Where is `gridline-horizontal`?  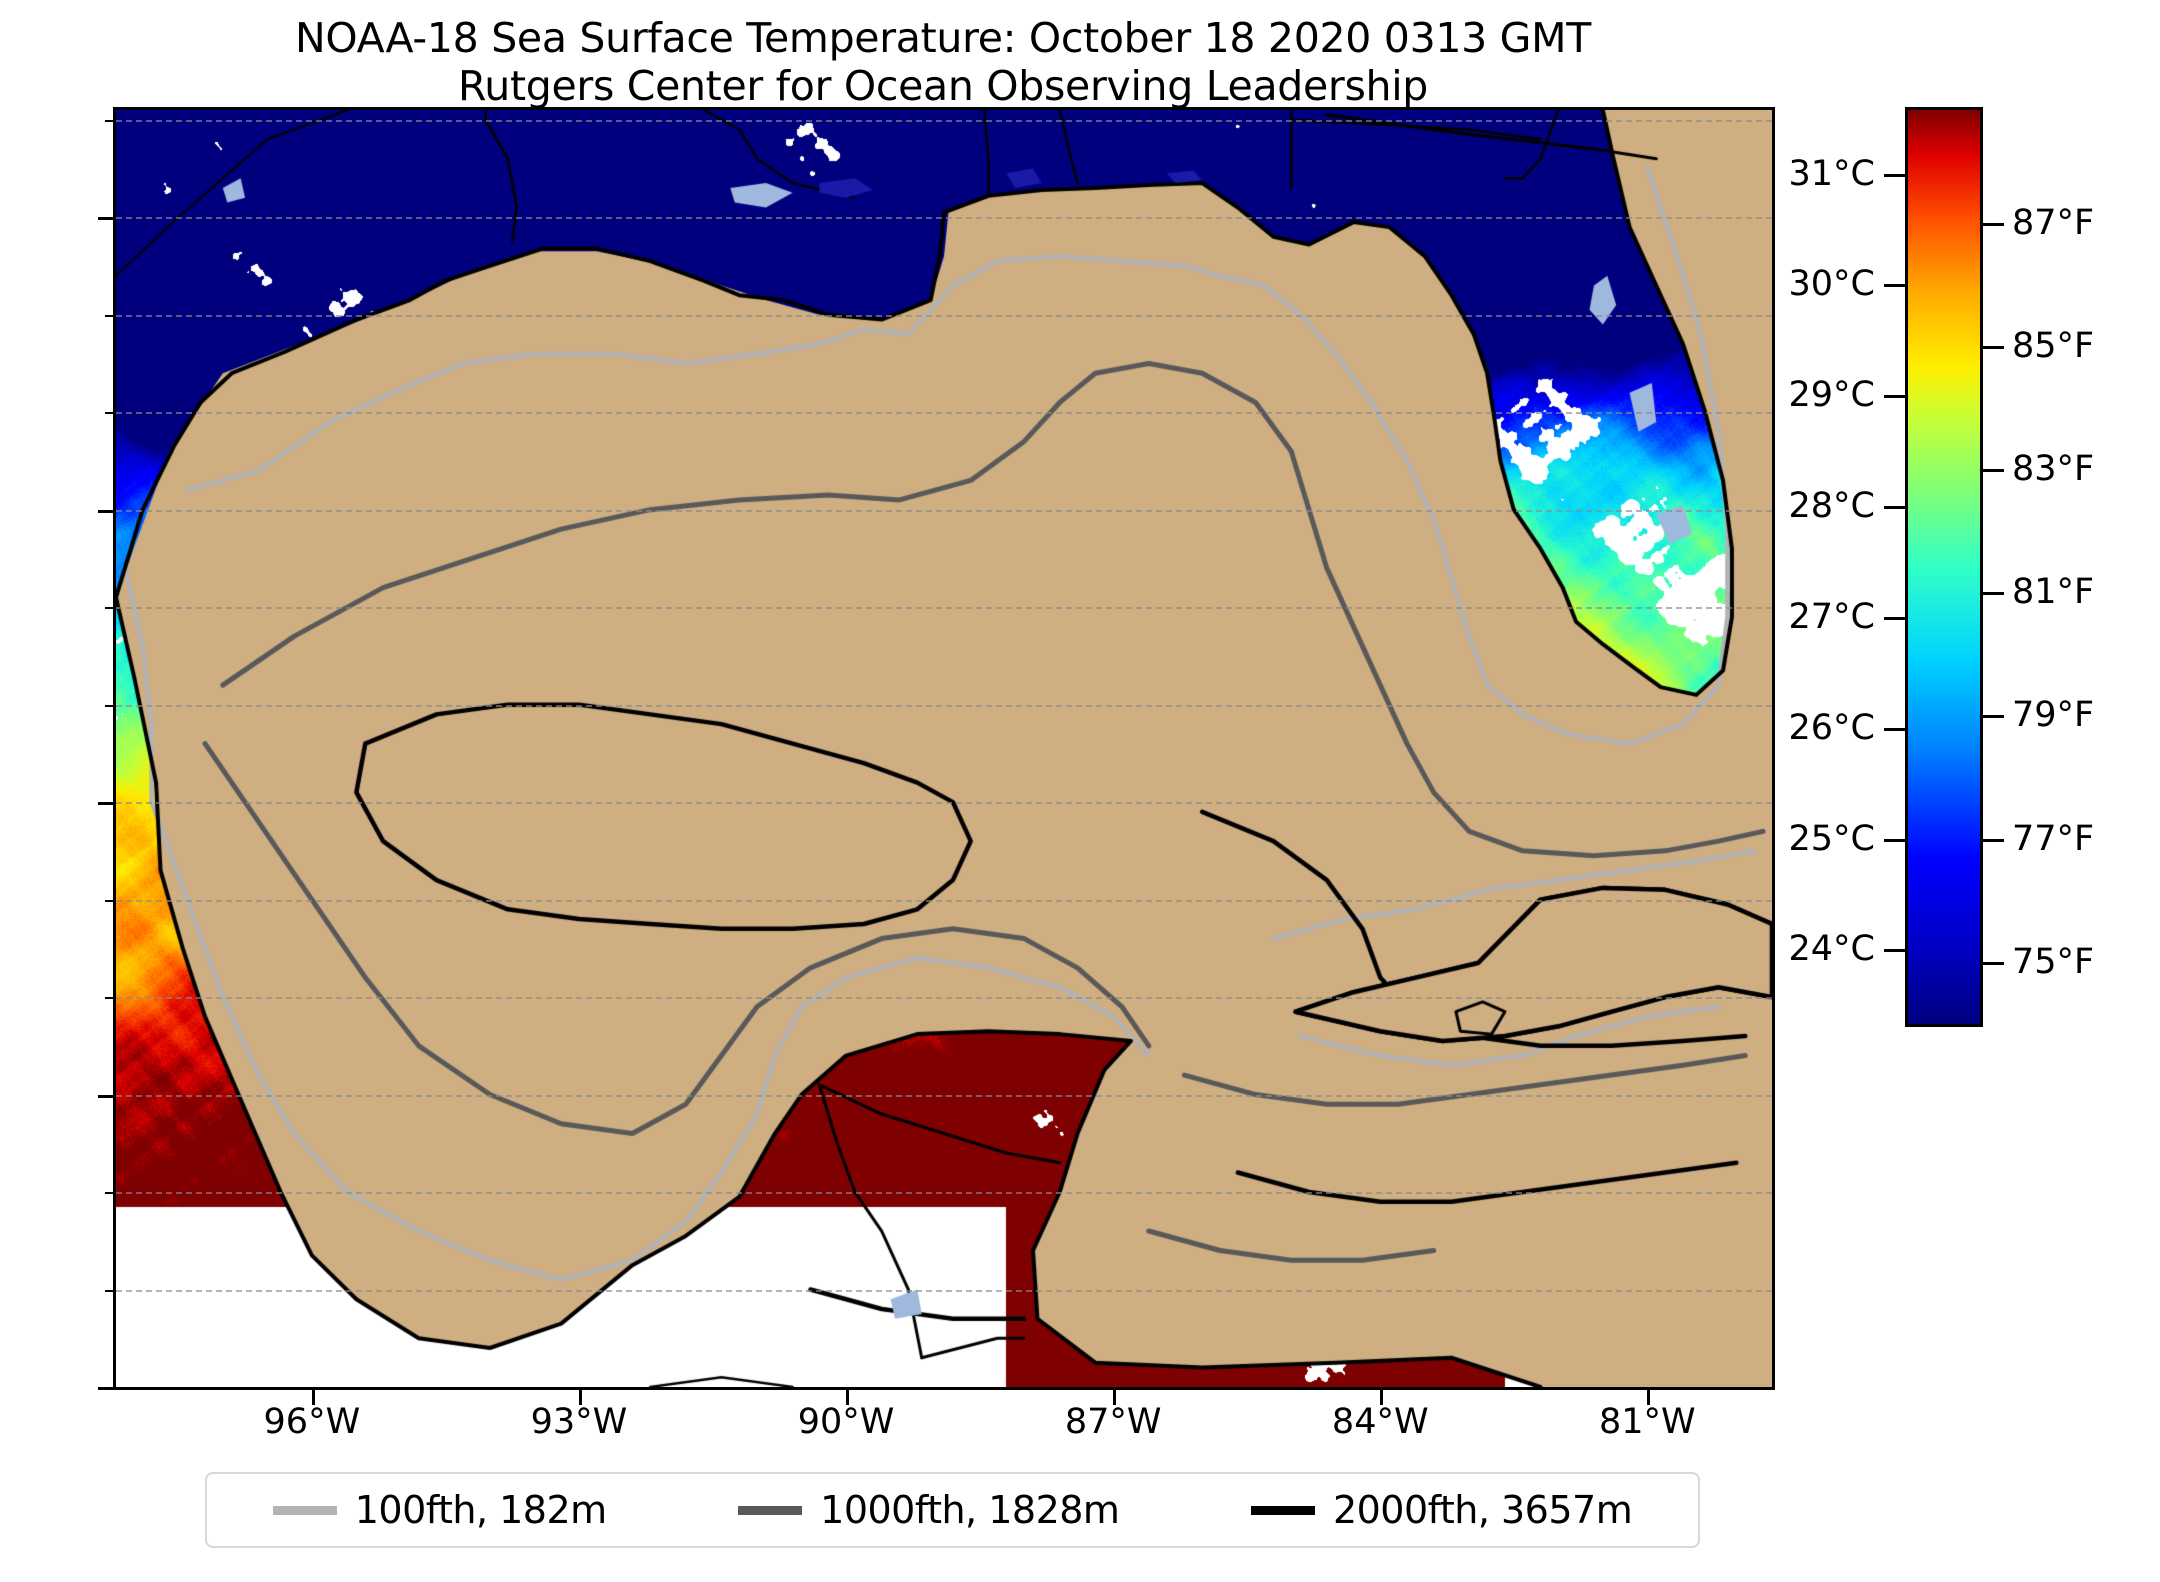
gridline-horizontal is located at coordinates (944, 1388).